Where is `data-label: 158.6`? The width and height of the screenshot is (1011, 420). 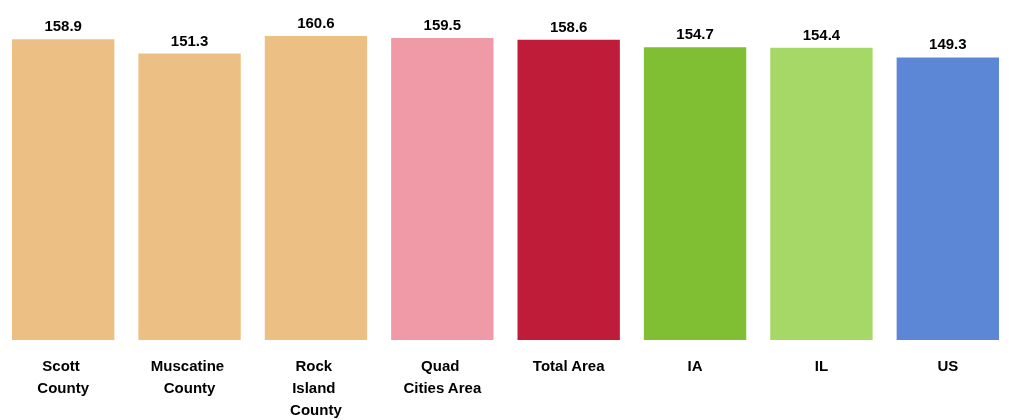 data-label: 158.6 is located at coordinates (568, 26).